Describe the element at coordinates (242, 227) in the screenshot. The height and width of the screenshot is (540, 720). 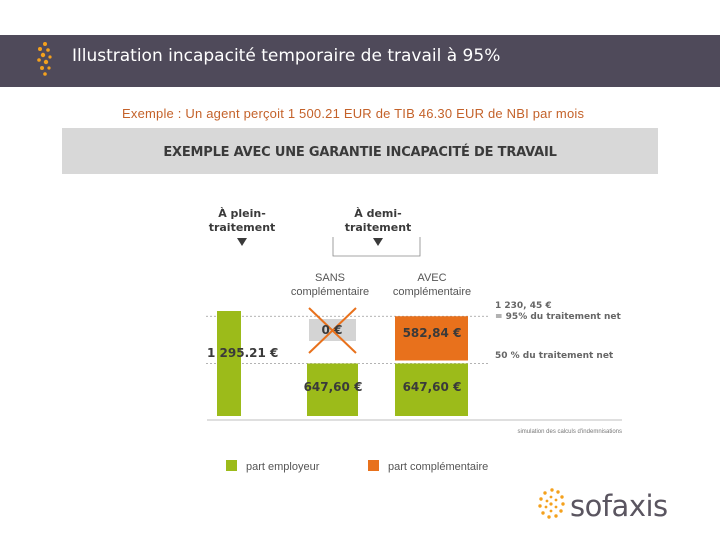
I see `group-label-1: traitement` at that location.